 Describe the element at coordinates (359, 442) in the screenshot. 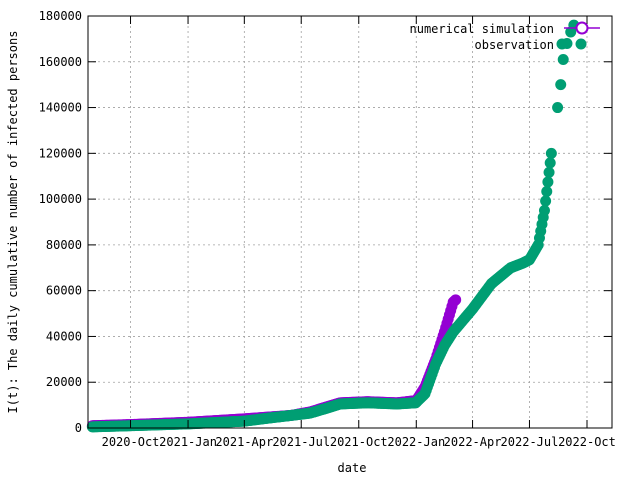

I see `x-tick-label: 2021-Oct` at that location.